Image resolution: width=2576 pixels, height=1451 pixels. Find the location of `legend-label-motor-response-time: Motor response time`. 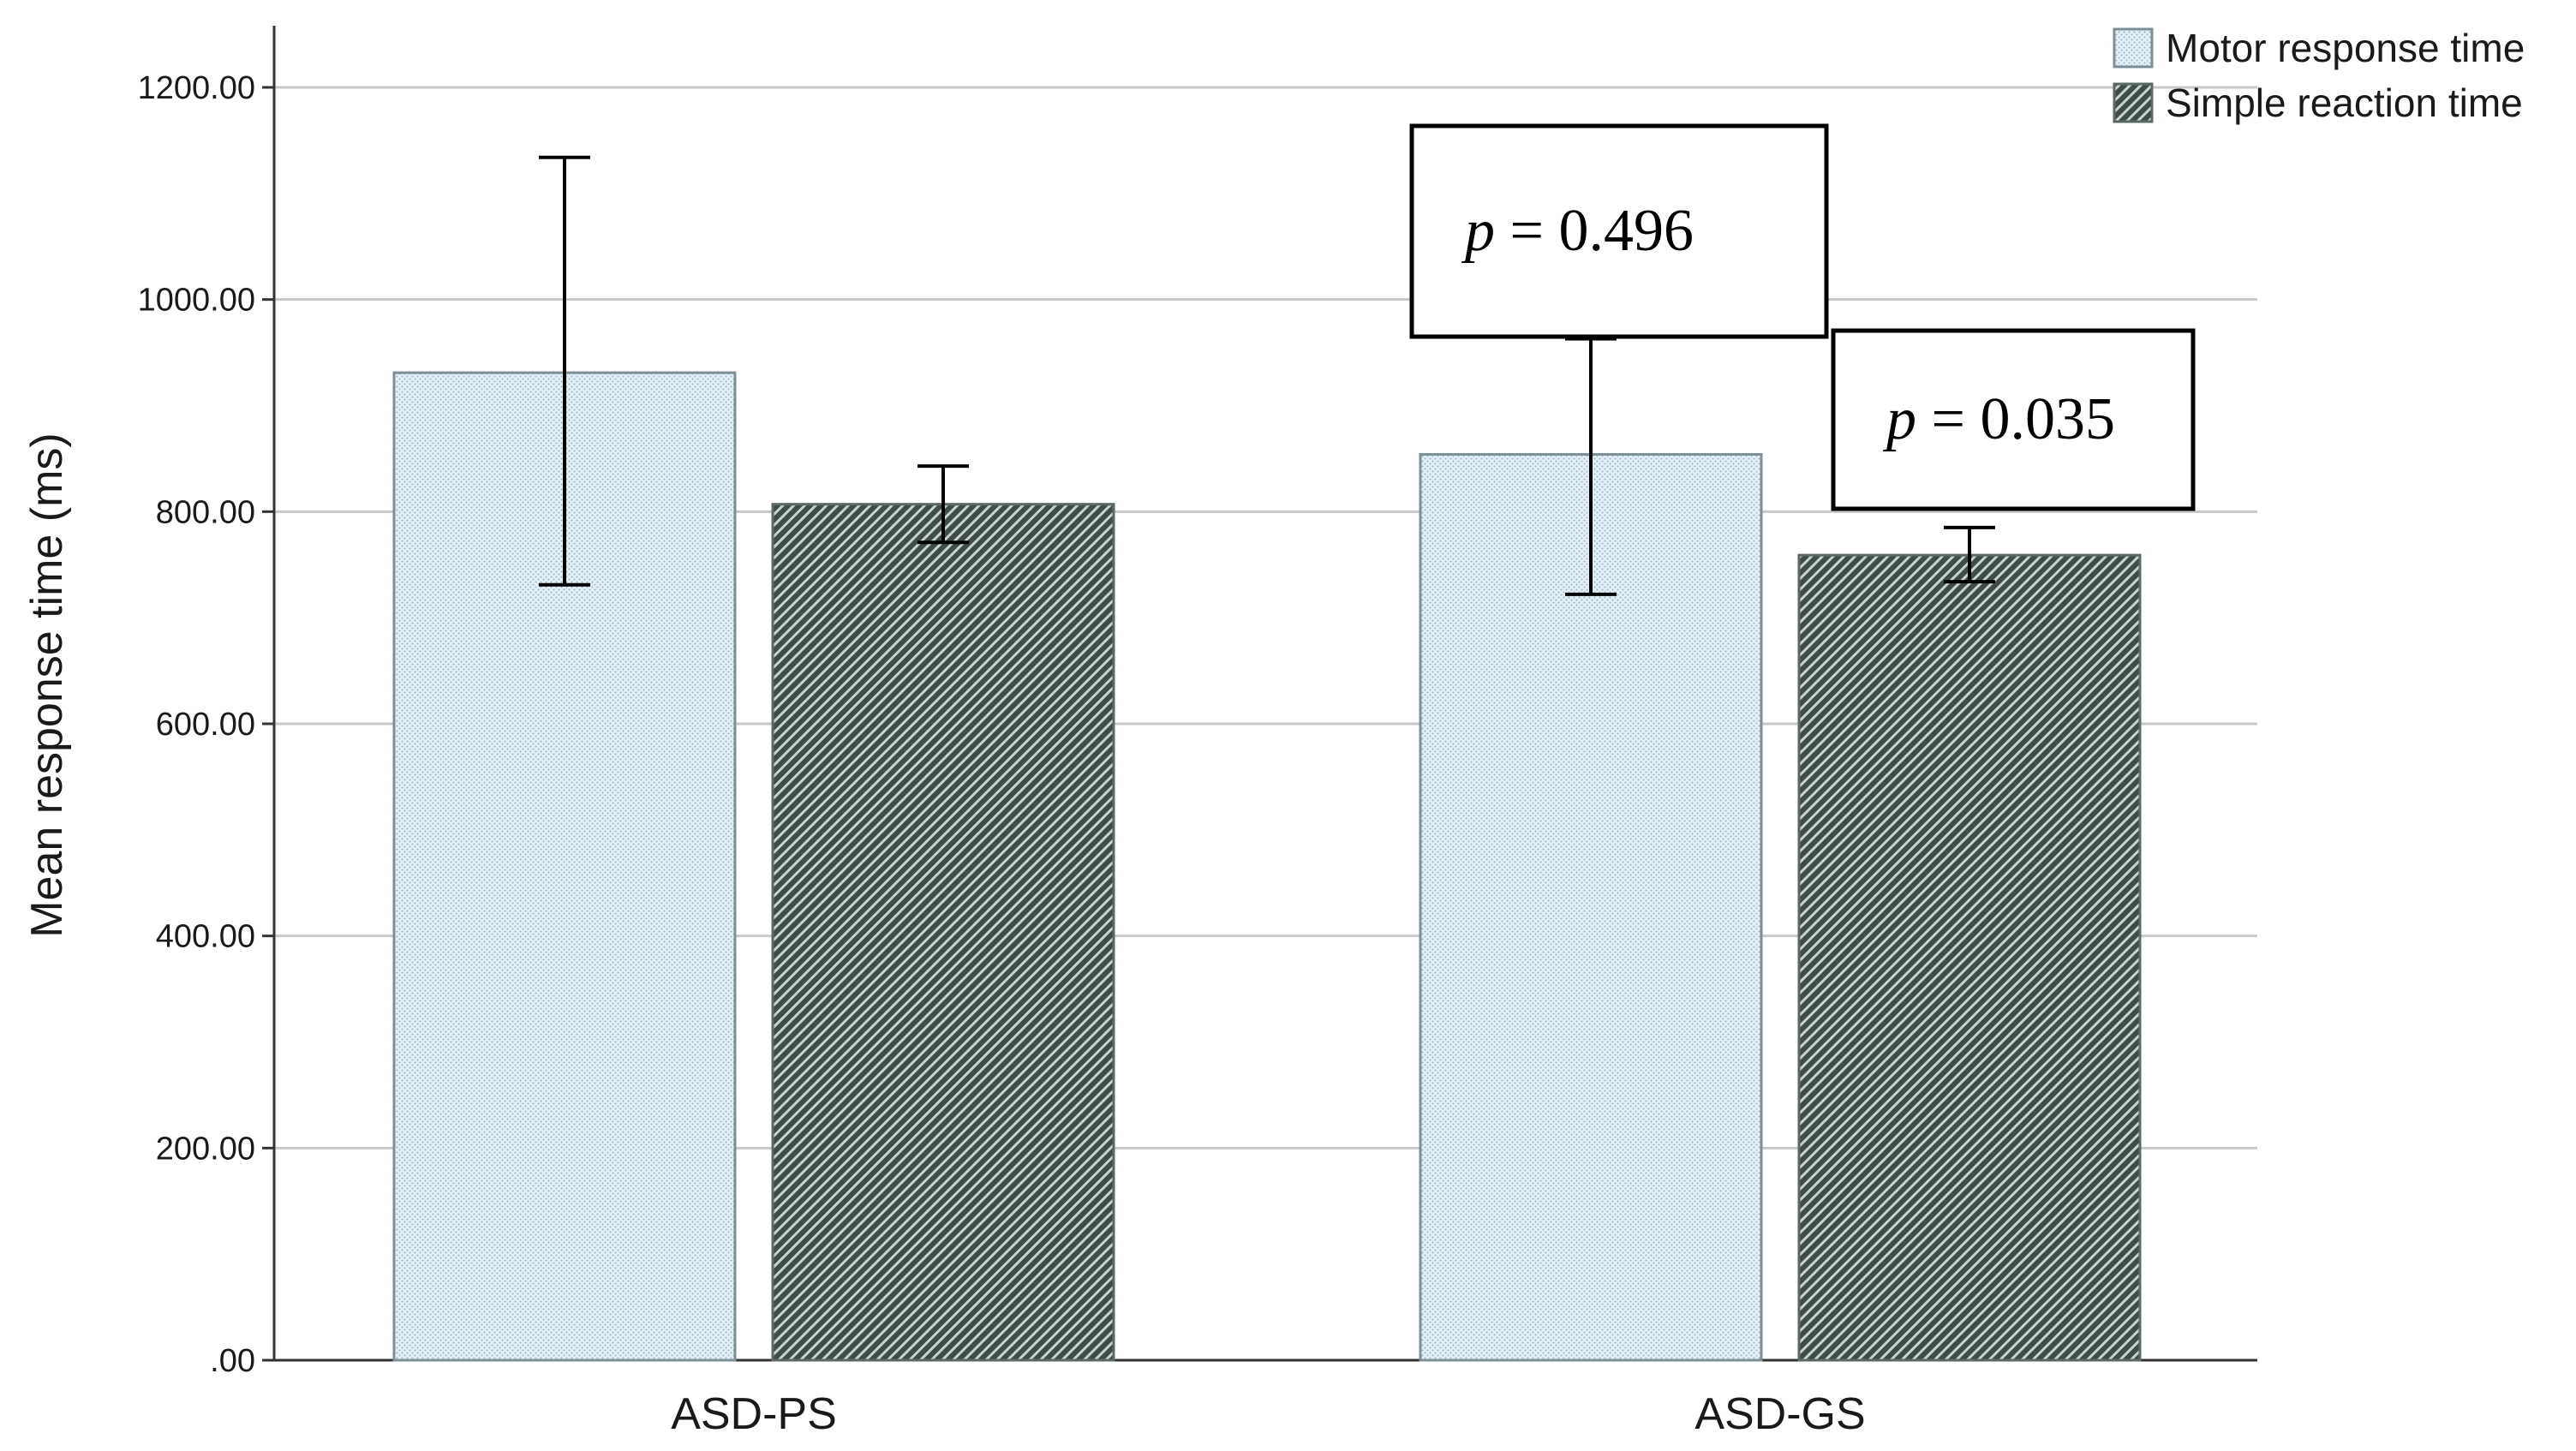

legend-label-motor-response-time: Motor response time is located at coordinates (2346, 48).